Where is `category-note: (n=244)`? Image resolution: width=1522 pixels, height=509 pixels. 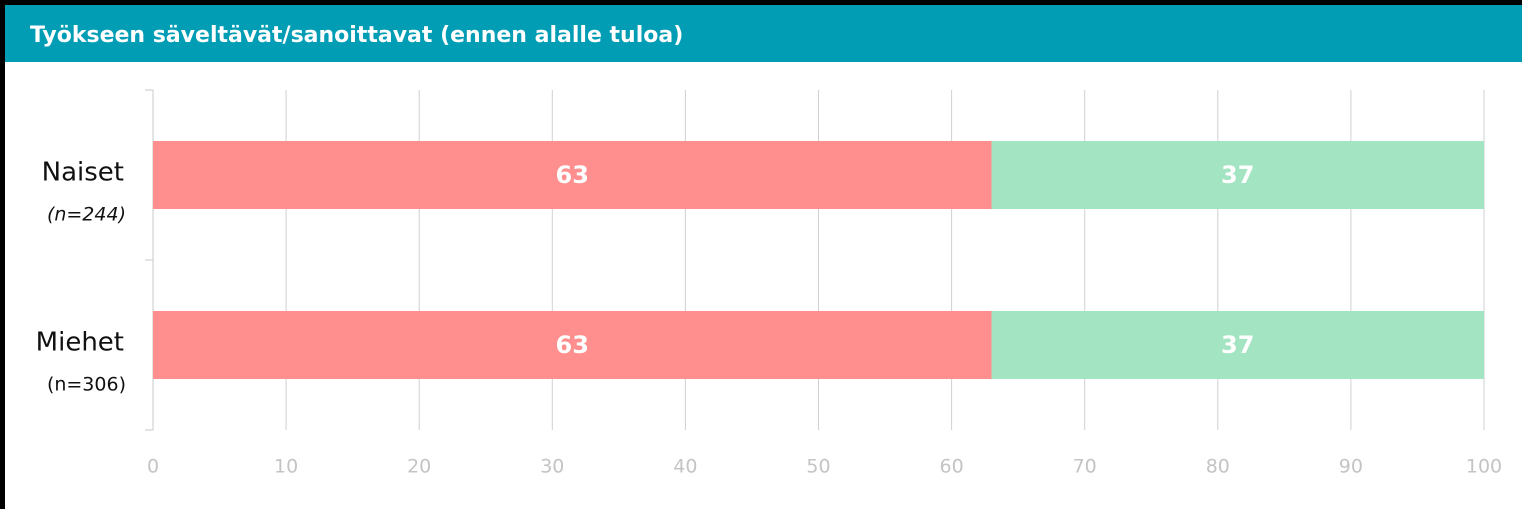 category-note: (n=244) is located at coordinates (86, 215).